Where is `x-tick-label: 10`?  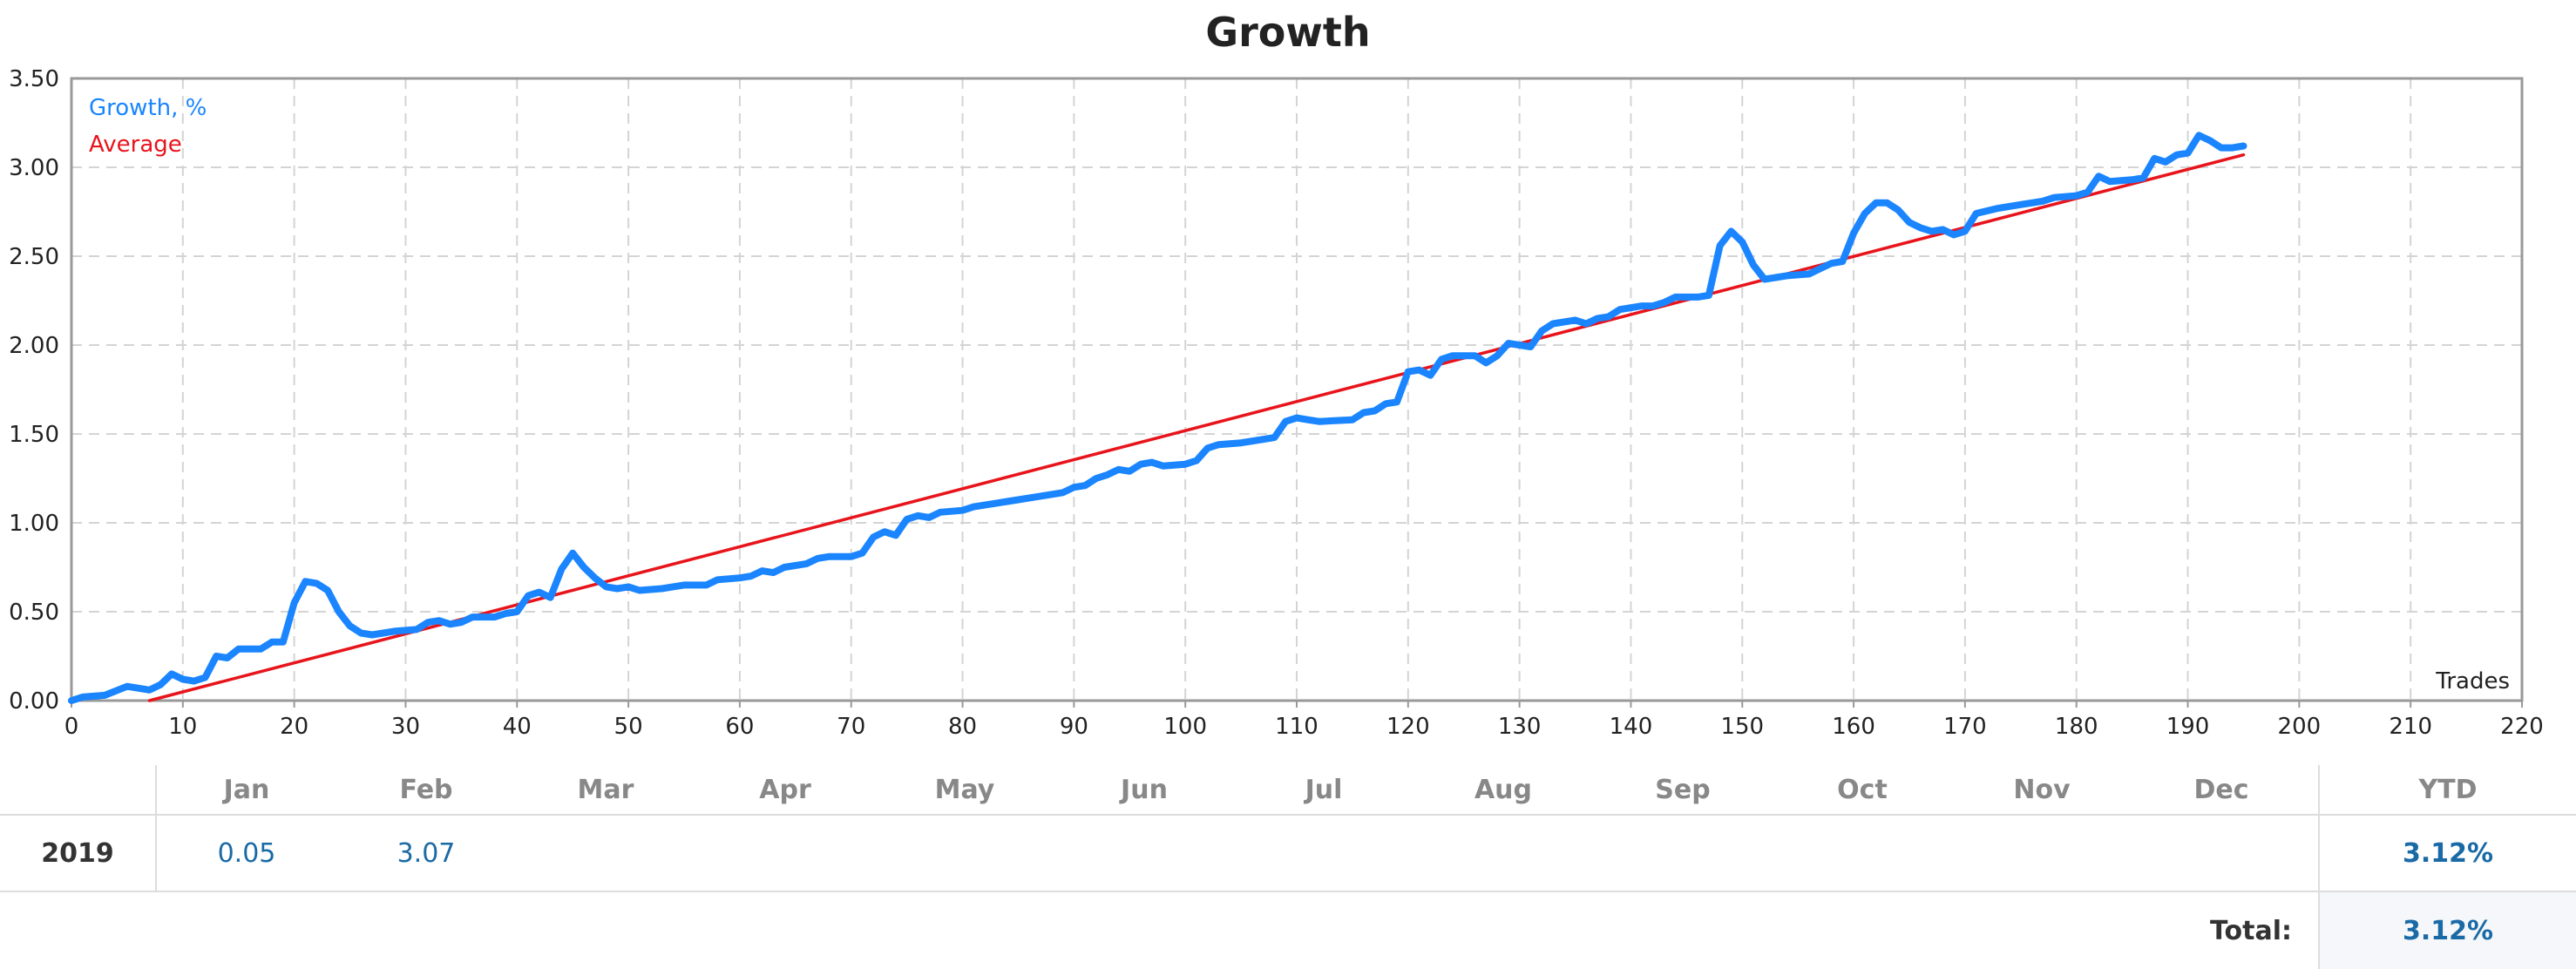
x-tick-label: 10 is located at coordinates (182, 727).